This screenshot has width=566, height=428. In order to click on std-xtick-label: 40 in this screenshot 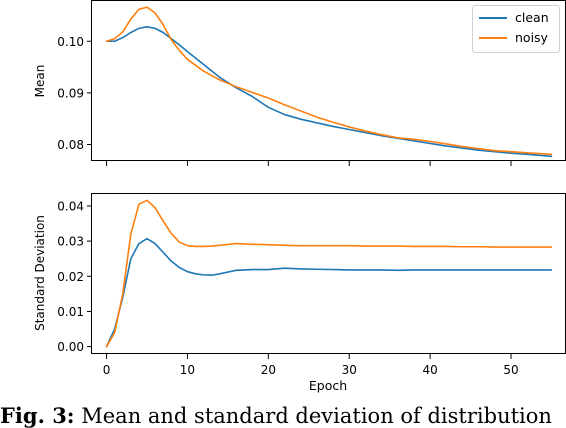, I will do `click(429, 370)`.